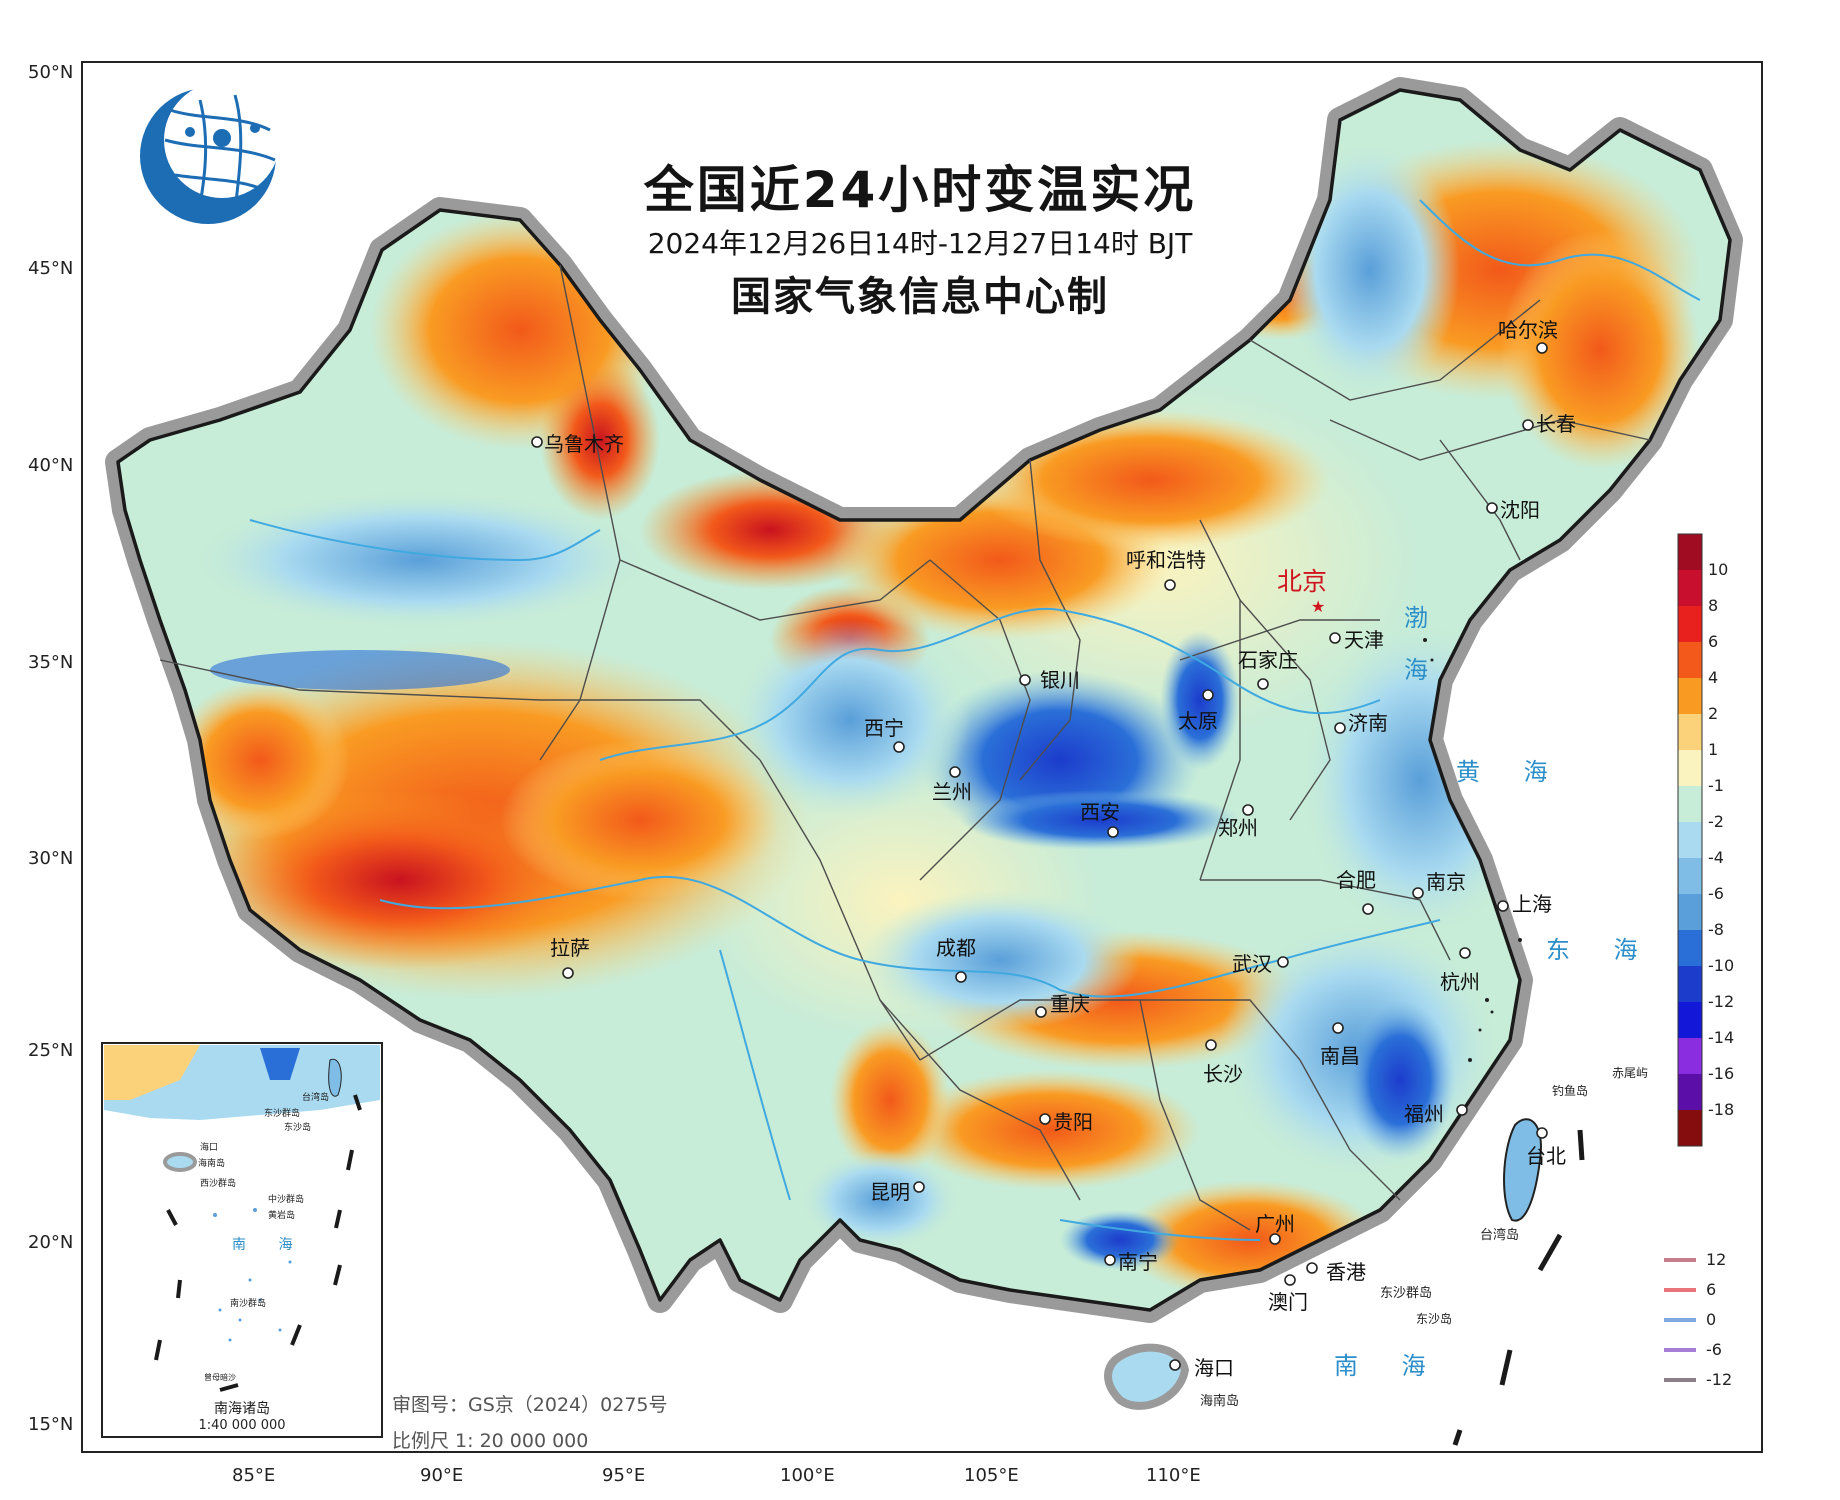 The height and width of the screenshot is (1500, 1840). I want to click on capital-label: 北京, so click(1302, 581).